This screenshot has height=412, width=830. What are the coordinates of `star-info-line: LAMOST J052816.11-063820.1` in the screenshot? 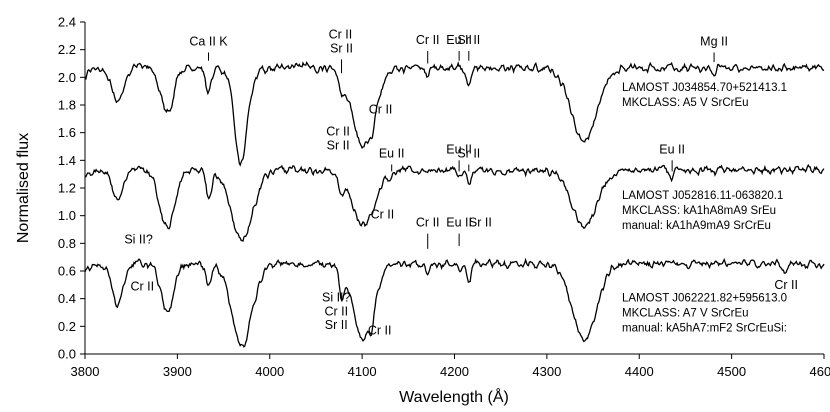 It's located at (702, 196).